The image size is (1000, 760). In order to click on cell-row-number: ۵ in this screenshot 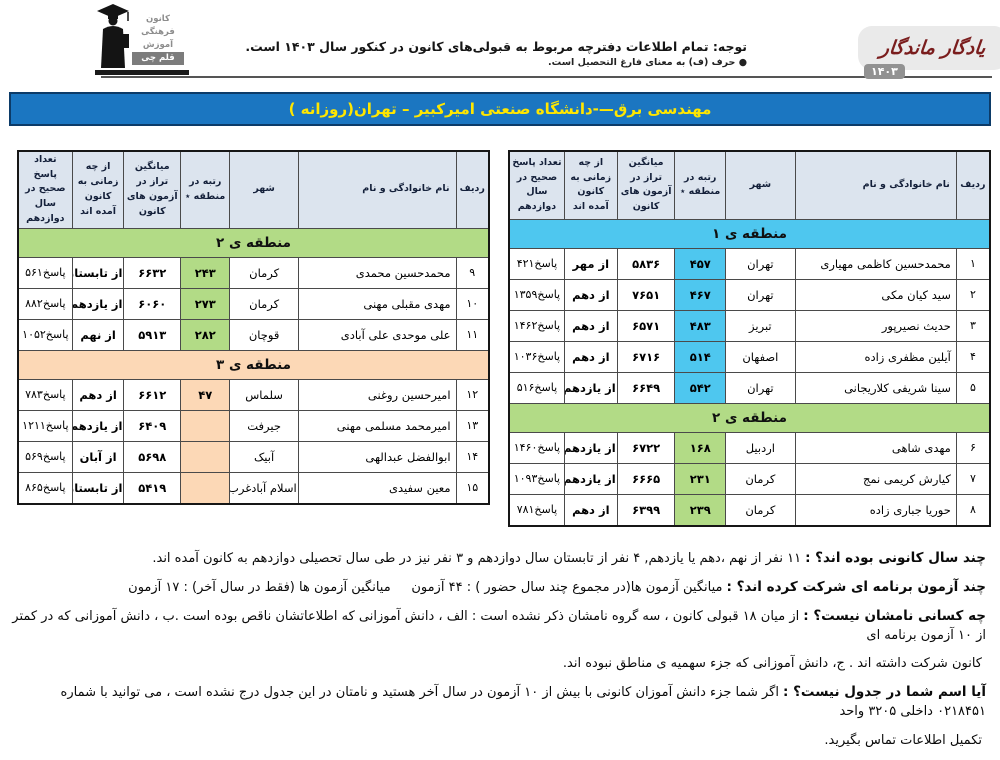, I will do `click(973, 387)`.